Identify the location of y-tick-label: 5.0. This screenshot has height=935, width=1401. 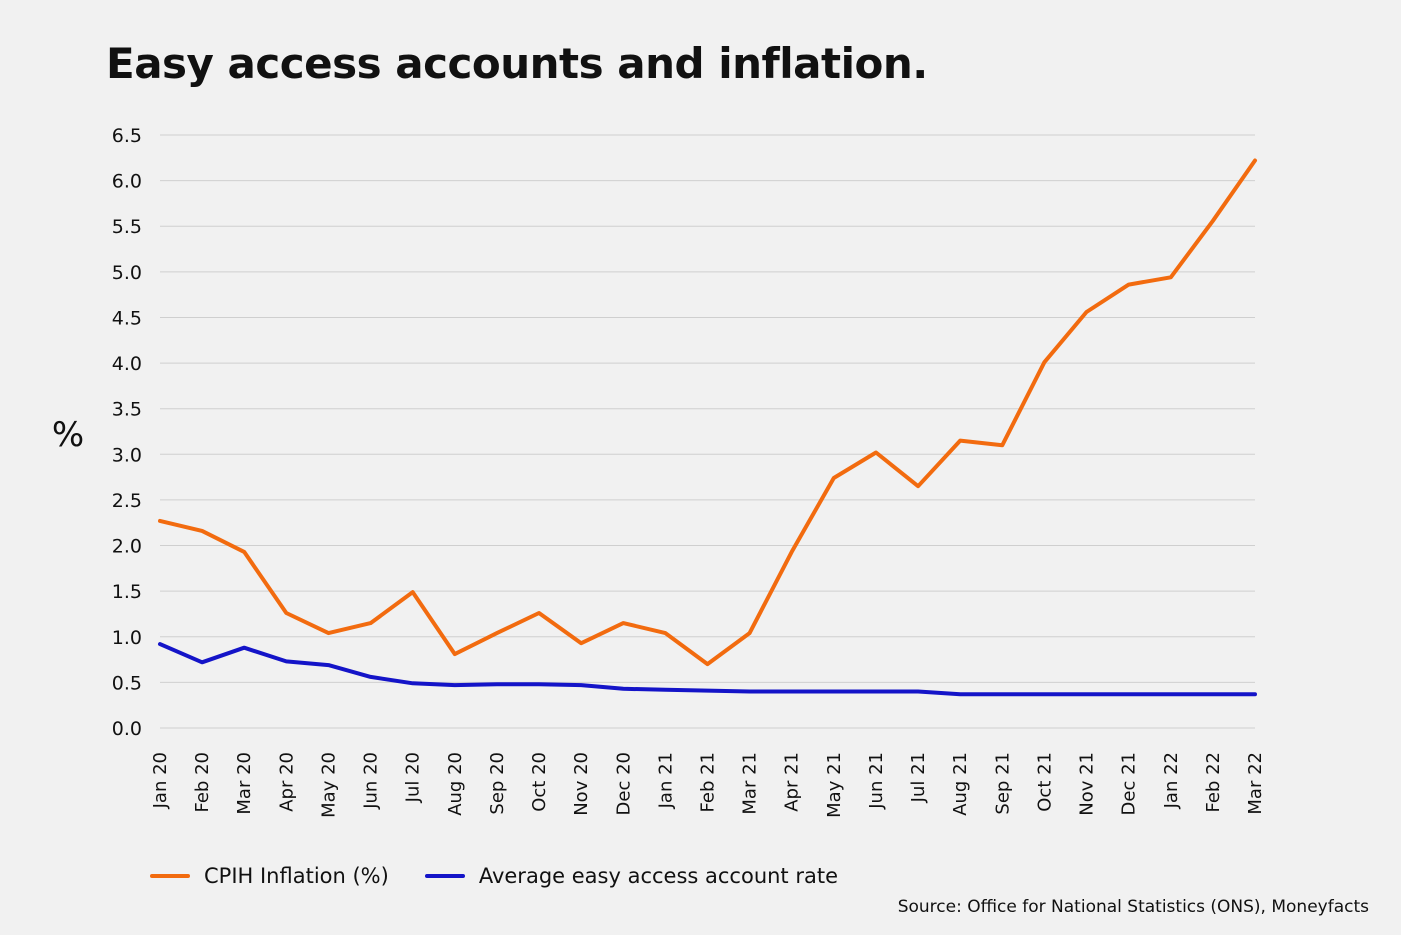
(127, 273).